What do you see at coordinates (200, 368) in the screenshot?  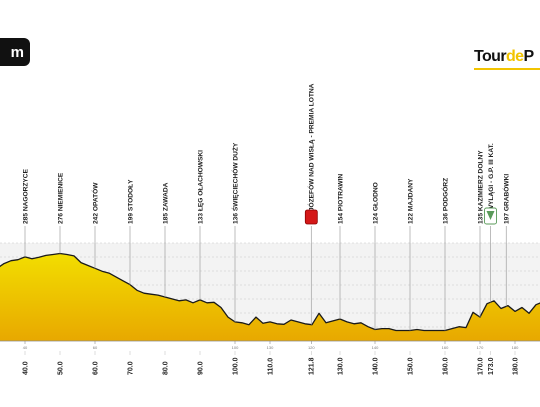 I see `km-tick-label: 90.0` at bounding box center [200, 368].